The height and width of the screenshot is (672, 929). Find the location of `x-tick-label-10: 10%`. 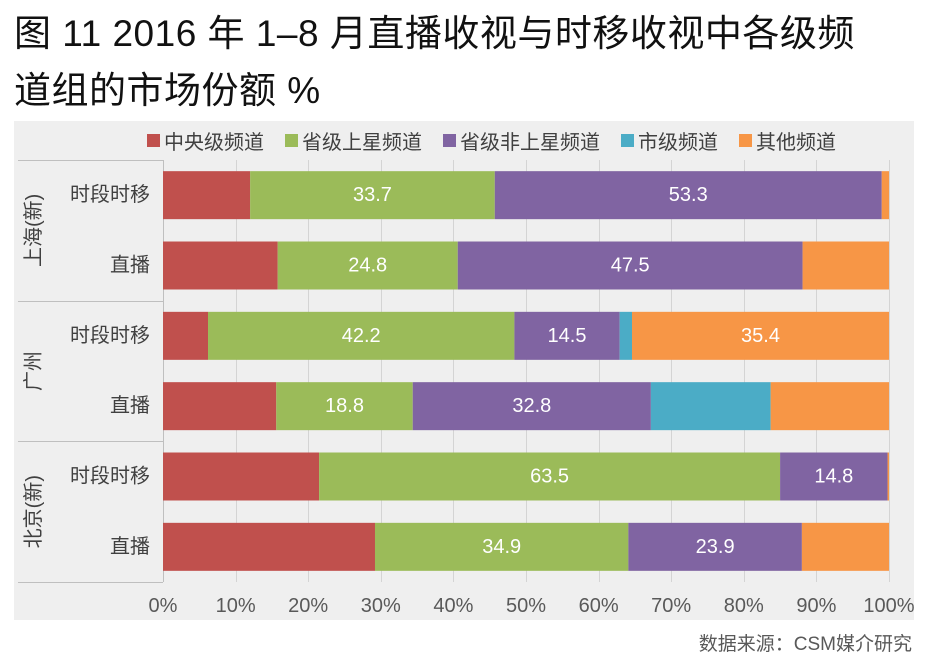

x-tick-label-10: 10% is located at coordinates (236, 606).